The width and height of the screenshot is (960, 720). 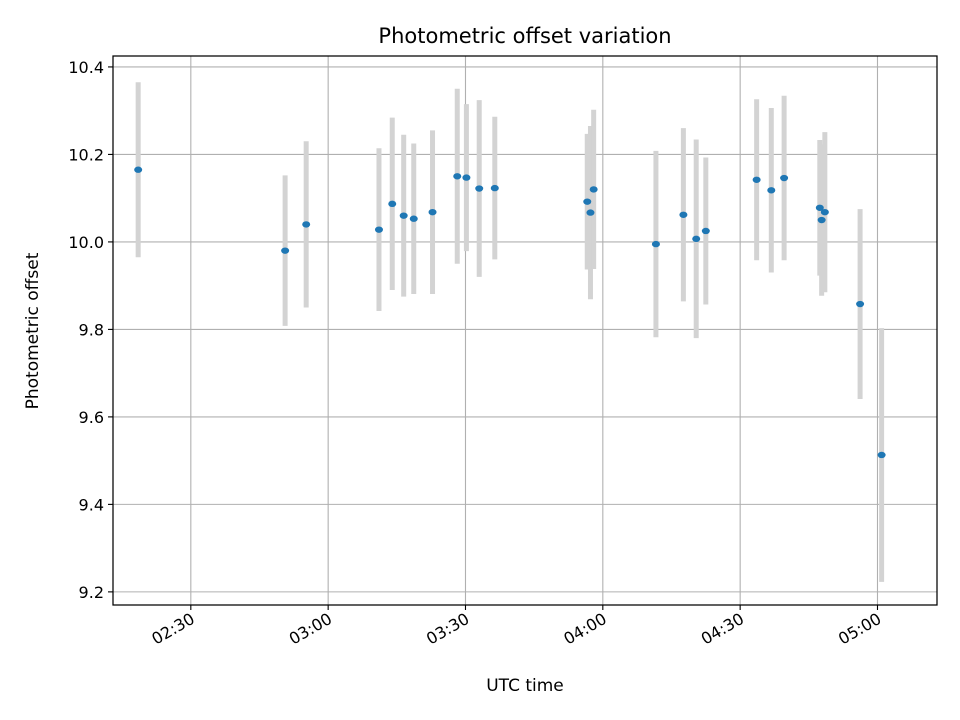 What do you see at coordinates (86, 154) in the screenshot?
I see `y-tick-label: 10.2` at bounding box center [86, 154].